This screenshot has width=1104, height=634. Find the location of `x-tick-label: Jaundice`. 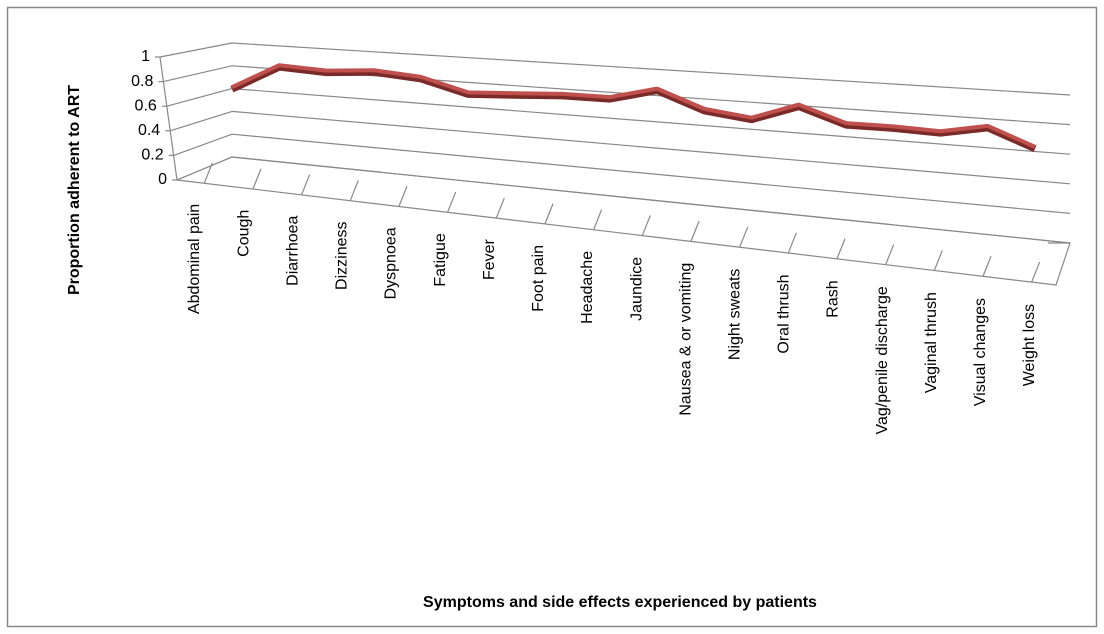

x-tick-label: Jaundice is located at coordinates (636, 289).